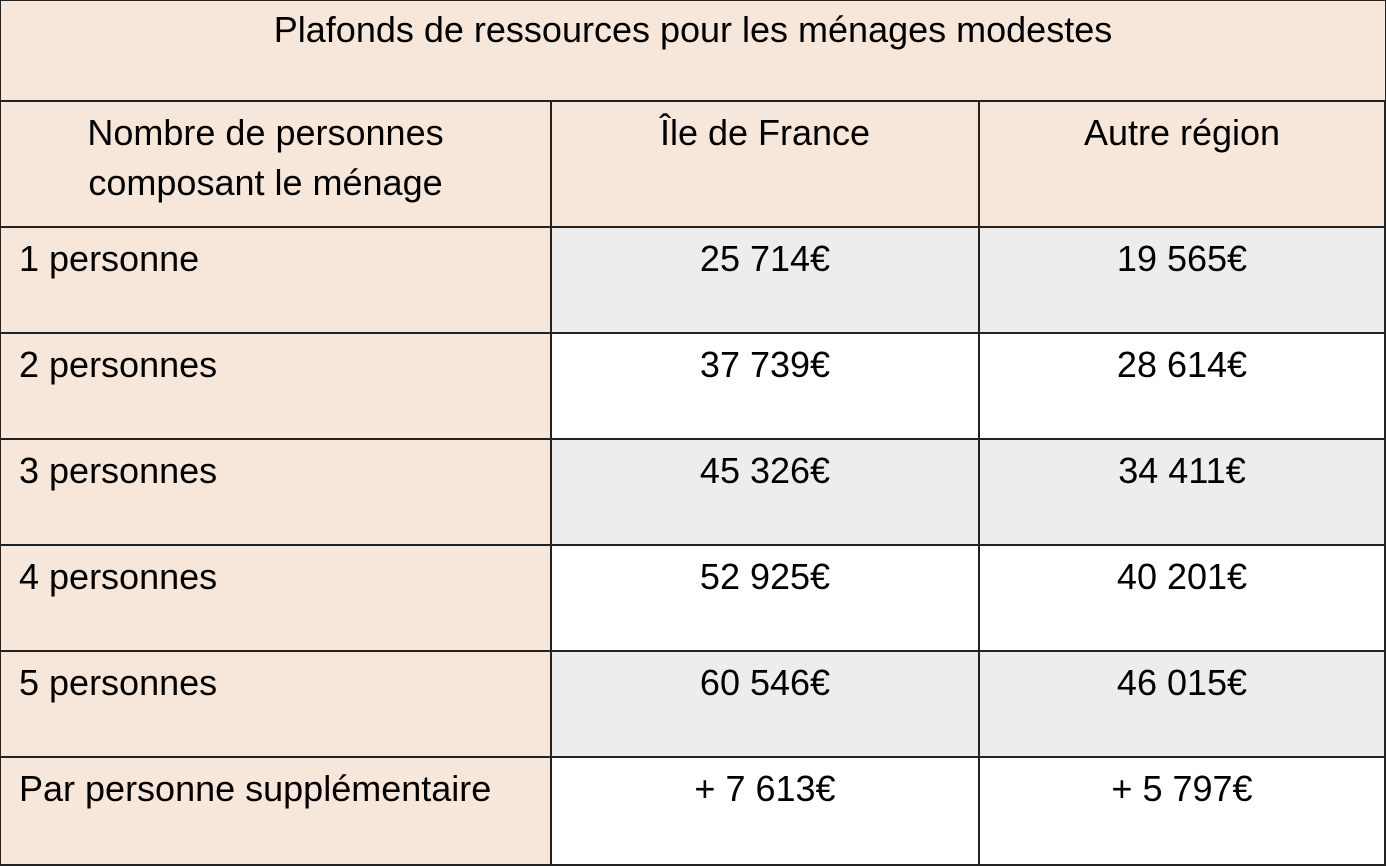 The height and width of the screenshot is (866, 1386). Describe the element at coordinates (1183, 387) in the screenshot. I see `other-region-value-cell: 28 614€` at that location.